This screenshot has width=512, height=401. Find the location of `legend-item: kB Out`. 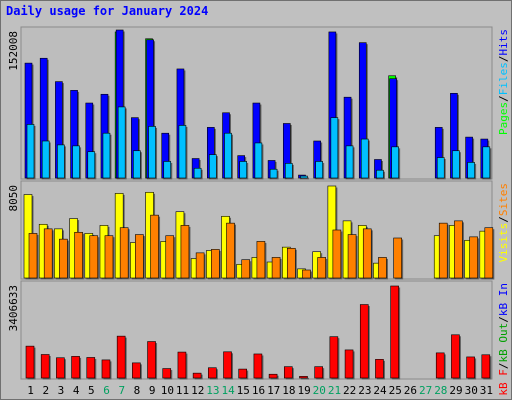

legend-item: kB Out is located at coordinates (503, 343).